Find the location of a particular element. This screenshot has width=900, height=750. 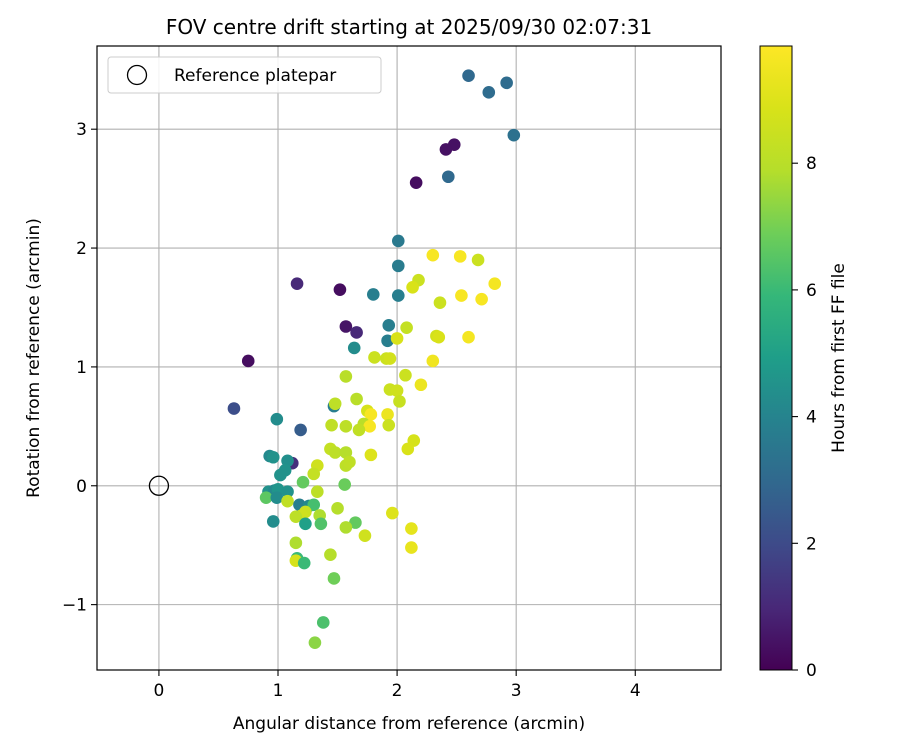

x-tick-label: 2 is located at coordinates (397, 691).